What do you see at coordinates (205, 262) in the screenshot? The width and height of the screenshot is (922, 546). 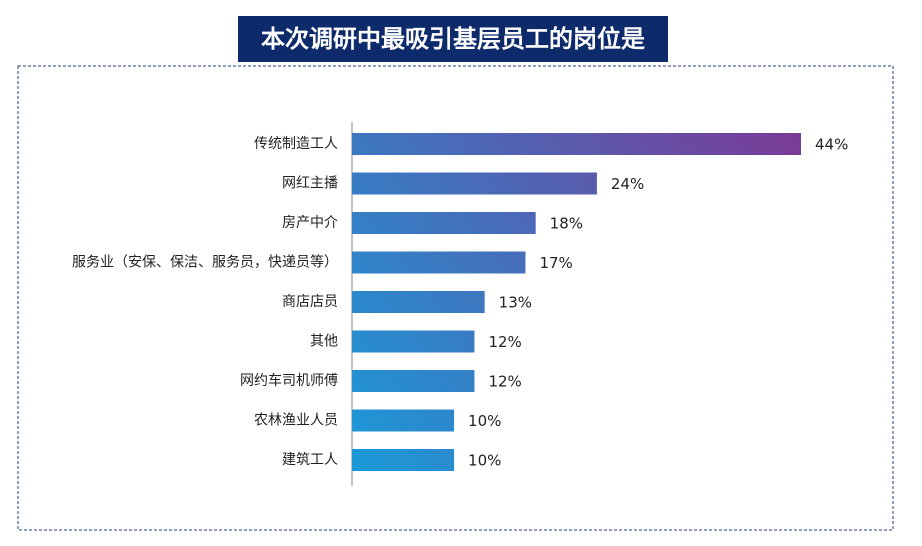 I see `category-label: 服务业（安保、保洁、服务员，快递员等）` at bounding box center [205, 262].